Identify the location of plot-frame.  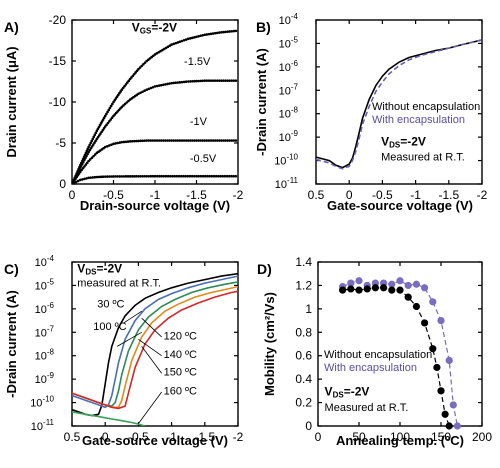
(155, 344).